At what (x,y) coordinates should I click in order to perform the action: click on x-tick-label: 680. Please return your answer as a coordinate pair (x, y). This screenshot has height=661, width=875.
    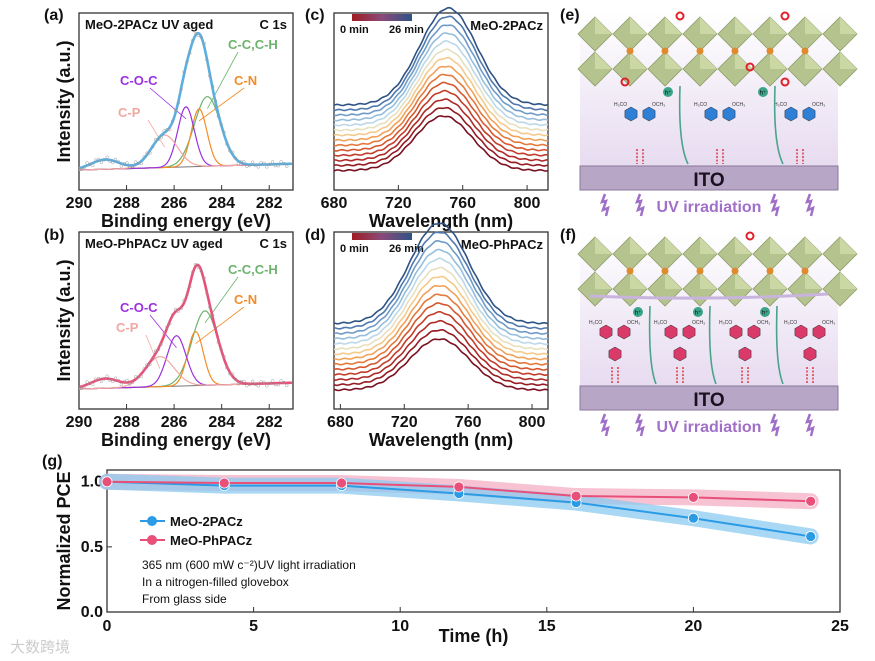
    Looking at the image, I should click on (340, 422).